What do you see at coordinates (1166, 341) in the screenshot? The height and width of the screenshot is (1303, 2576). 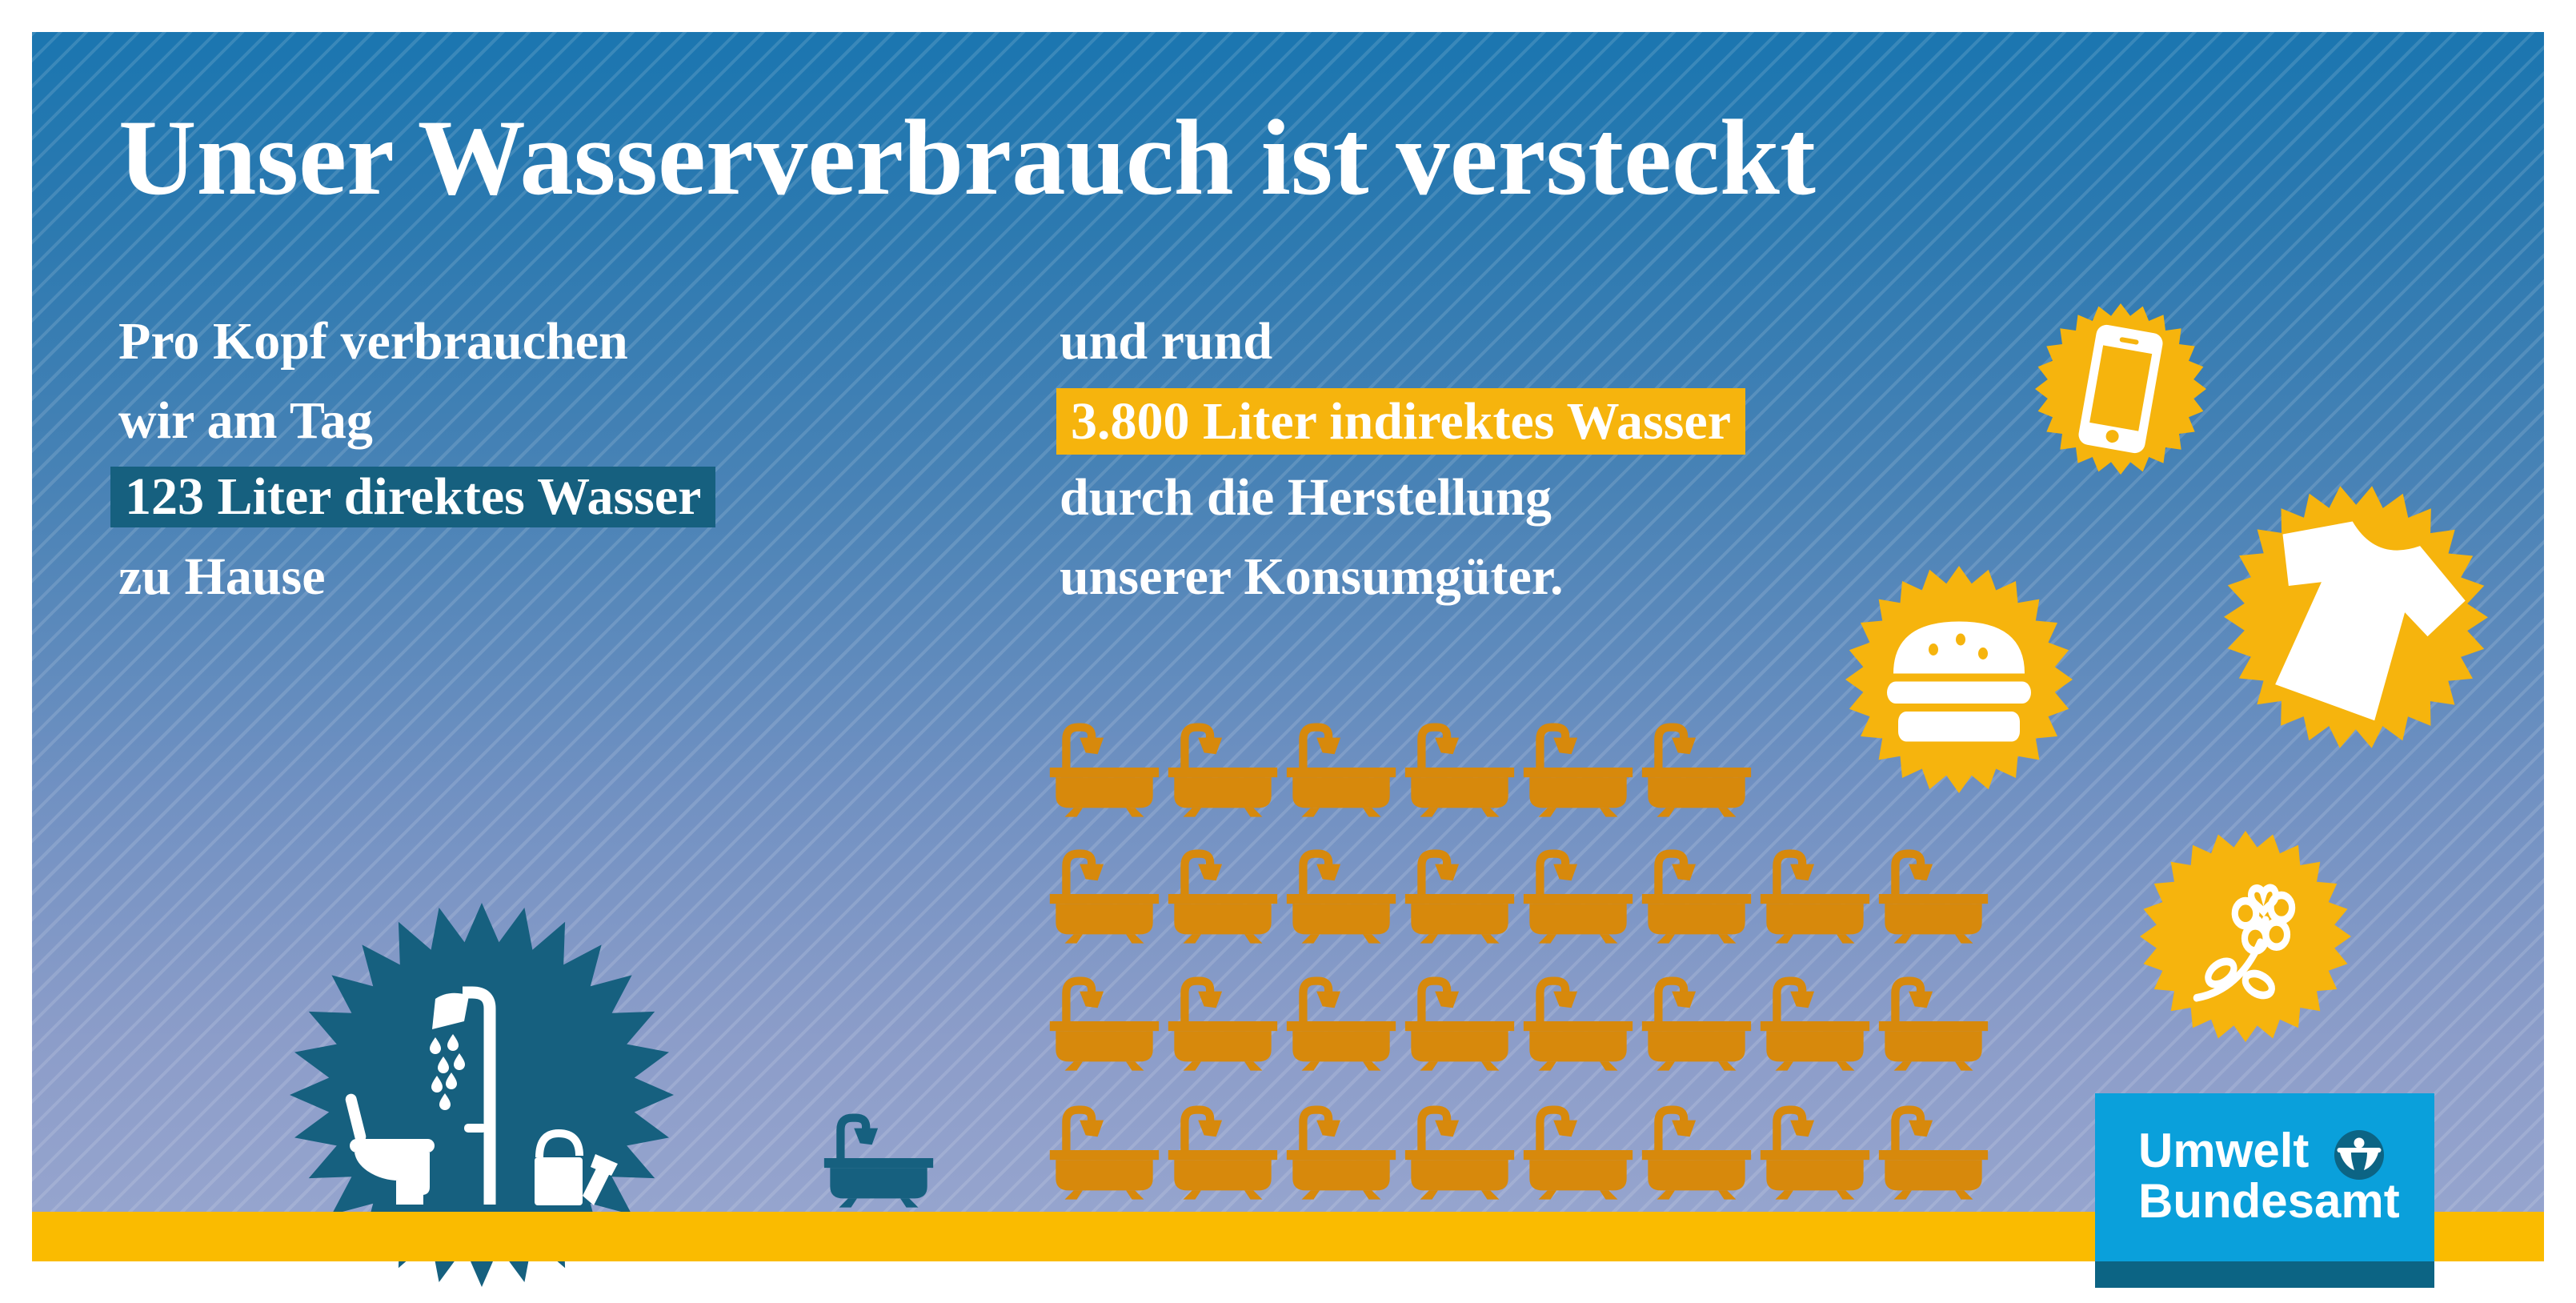 I see `right-line-1: und rund` at bounding box center [1166, 341].